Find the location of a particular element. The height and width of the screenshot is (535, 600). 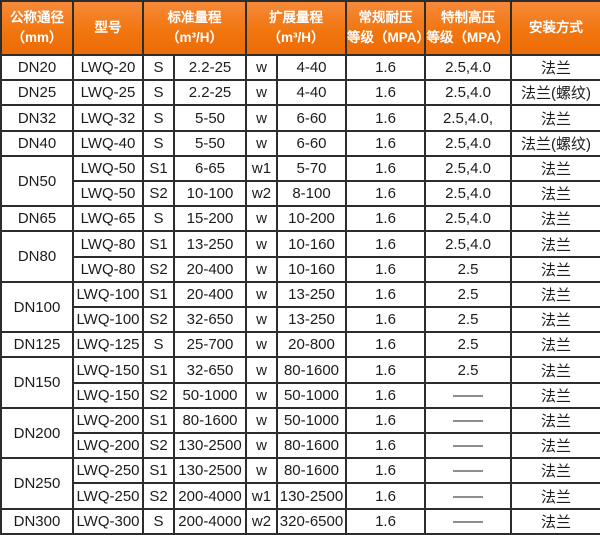

header-high-pressure: 特制高压 等级（MPA） is located at coordinates (468, 28).